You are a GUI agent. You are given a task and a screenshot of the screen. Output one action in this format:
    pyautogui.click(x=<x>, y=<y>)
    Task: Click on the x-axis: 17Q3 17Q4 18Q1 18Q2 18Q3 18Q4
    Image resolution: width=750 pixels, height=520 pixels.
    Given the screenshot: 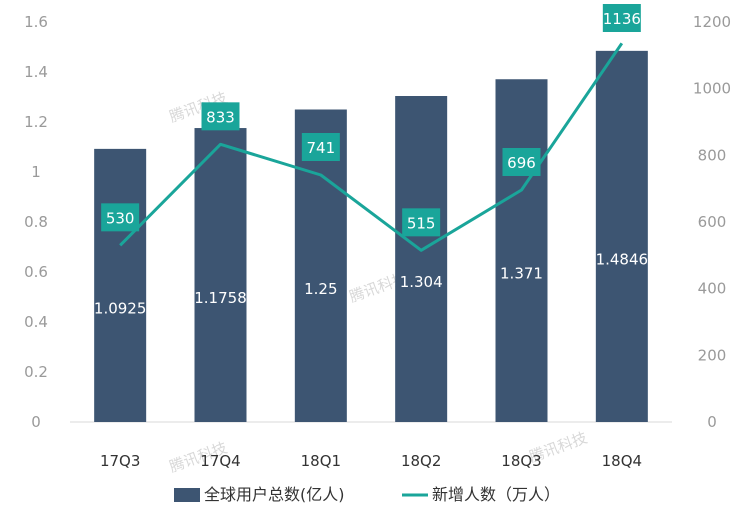 What is the action you would take?
    pyautogui.click(x=371, y=461)
    